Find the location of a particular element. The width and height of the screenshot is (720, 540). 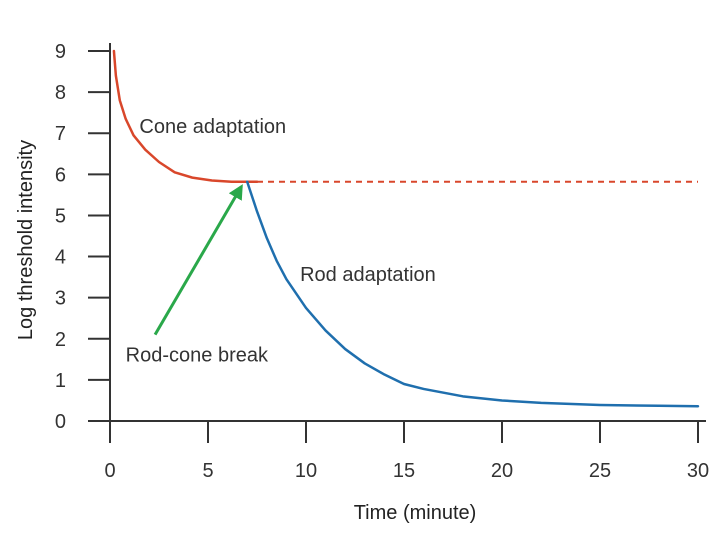

x-tick-label: 0 is located at coordinates (109, 471).